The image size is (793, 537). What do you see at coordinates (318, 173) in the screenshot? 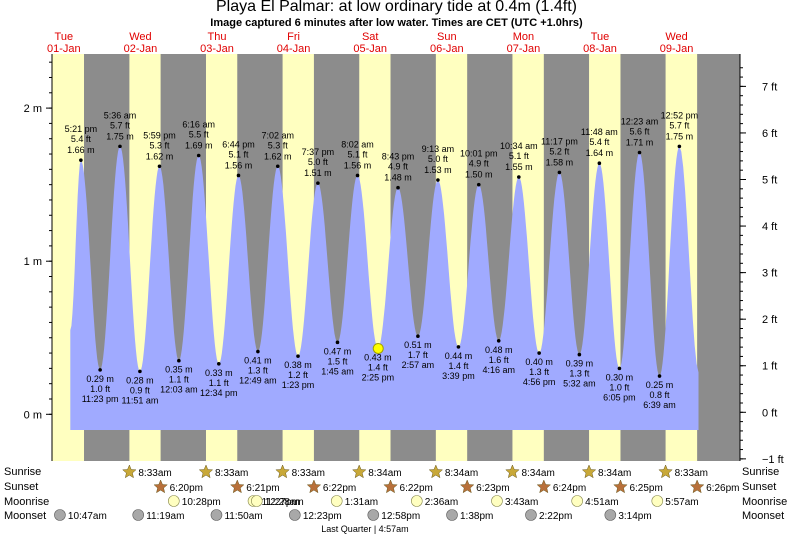
I see `tide-height-m: 1.51 m` at bounding box center [318, 173].